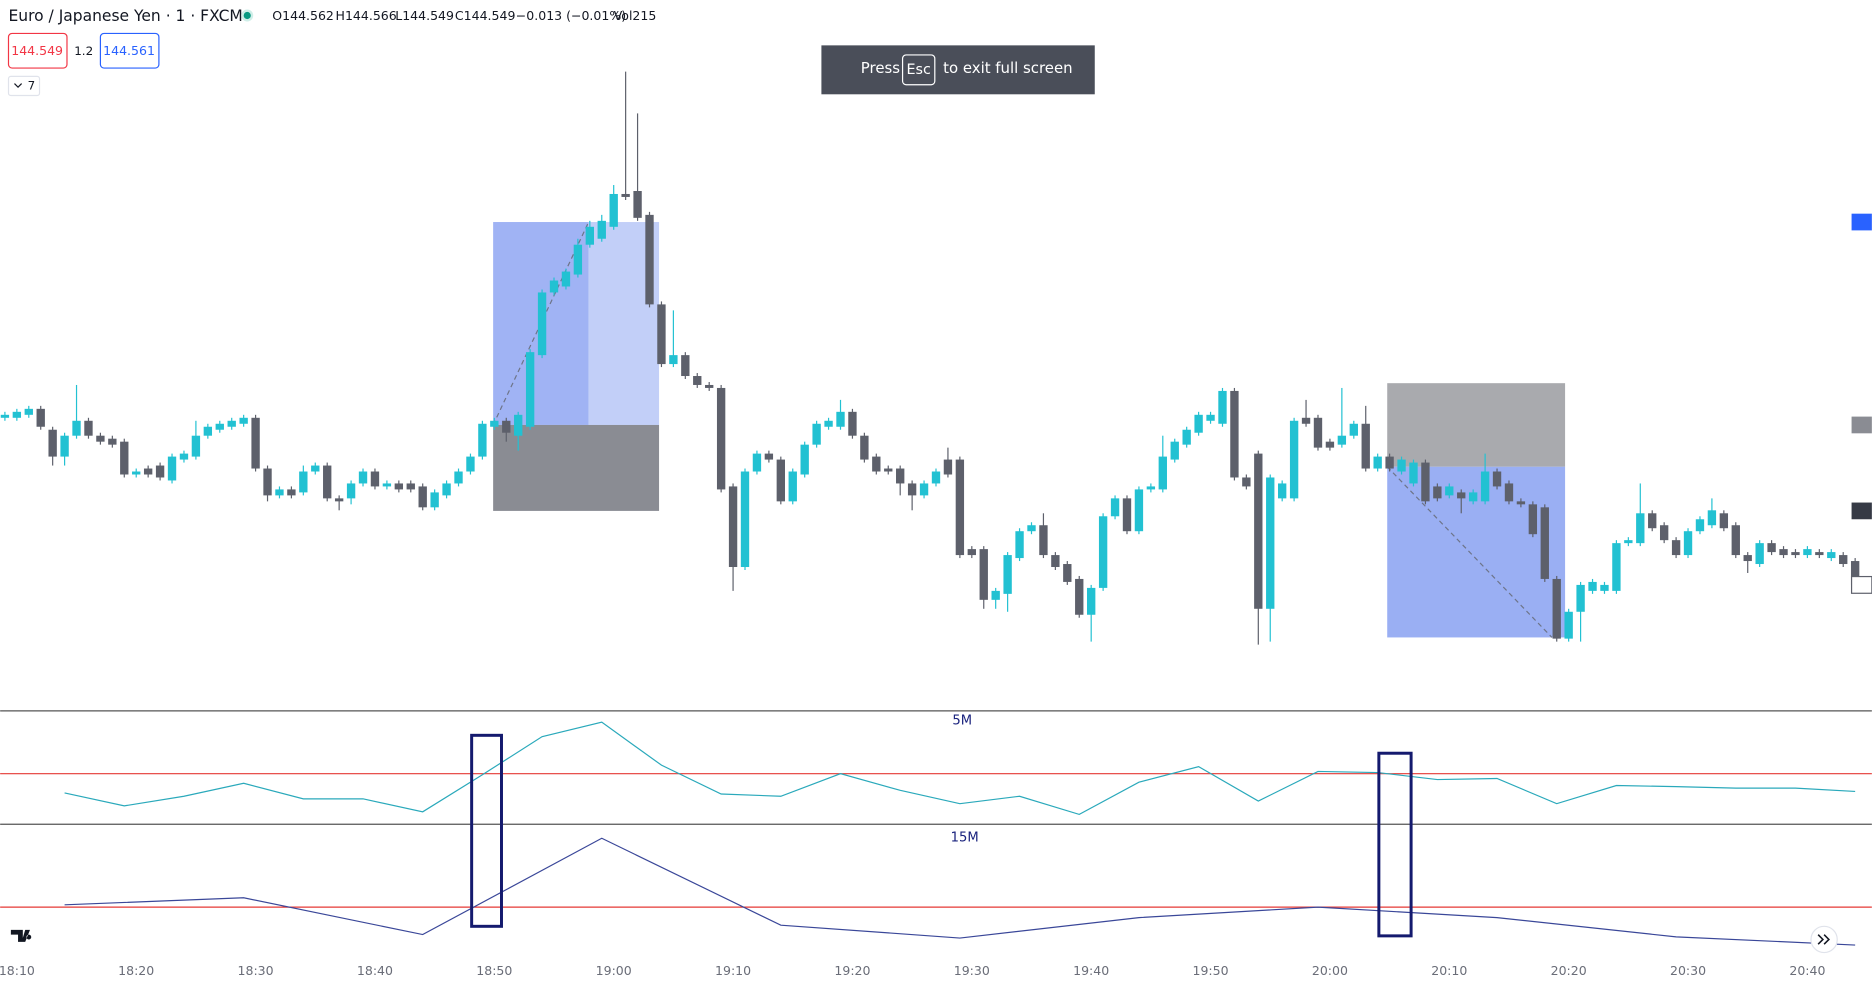 The height and width of the screenshot is (986, 1872). I want to click on buy-price: 144.561, so click(129, 50).